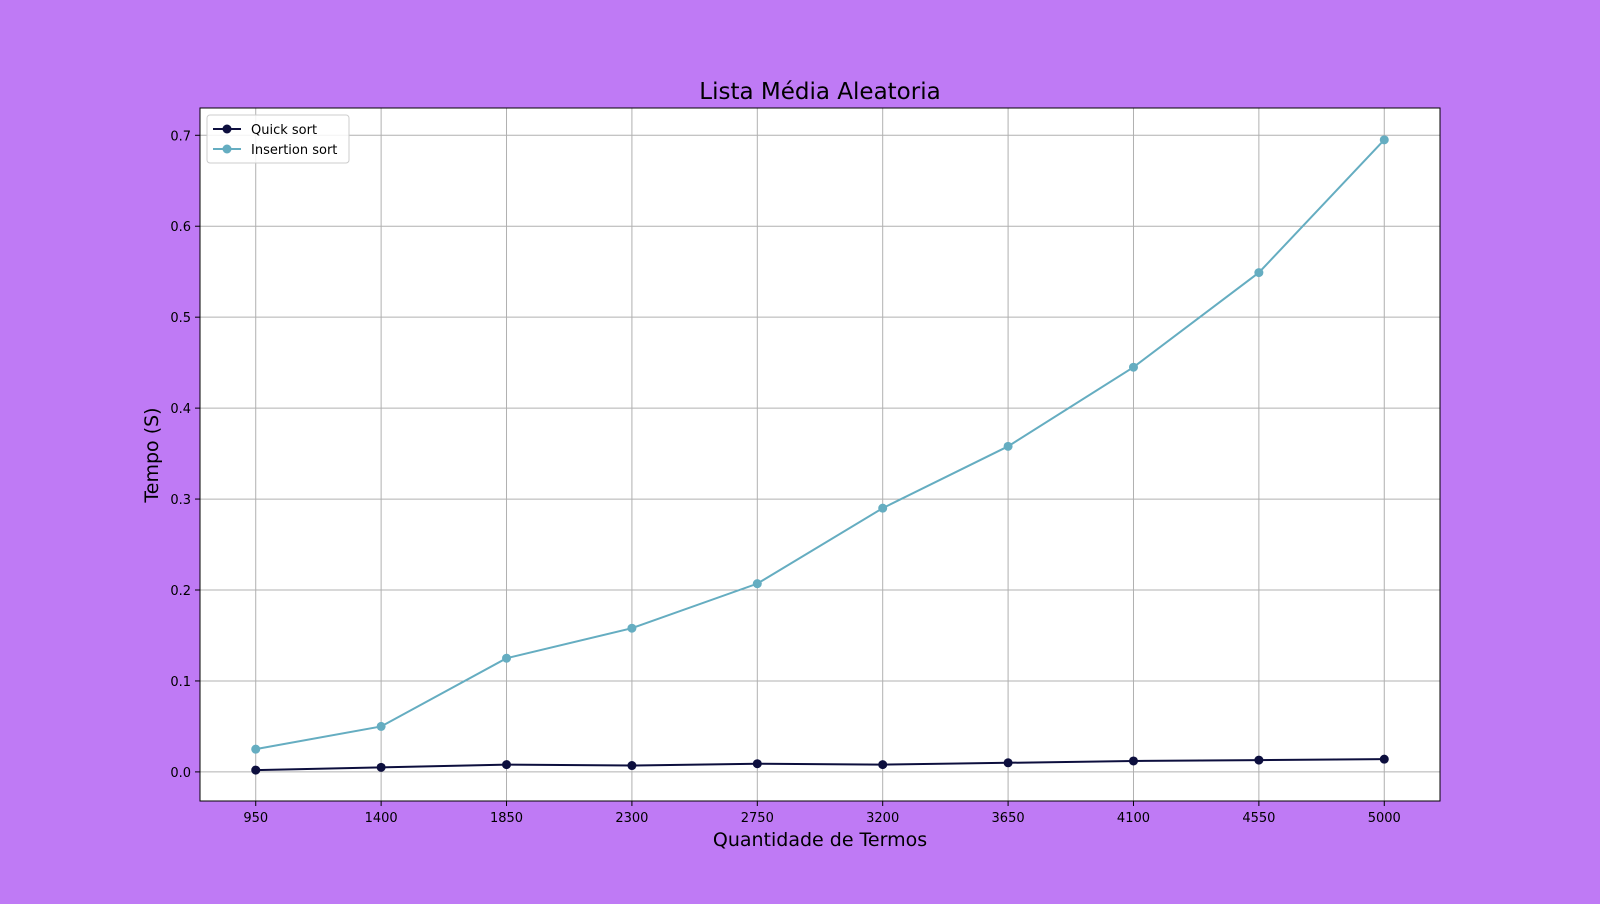 The image size is (1600, 904). I want to click on x-tick-label: 1400, so click(381, 818).